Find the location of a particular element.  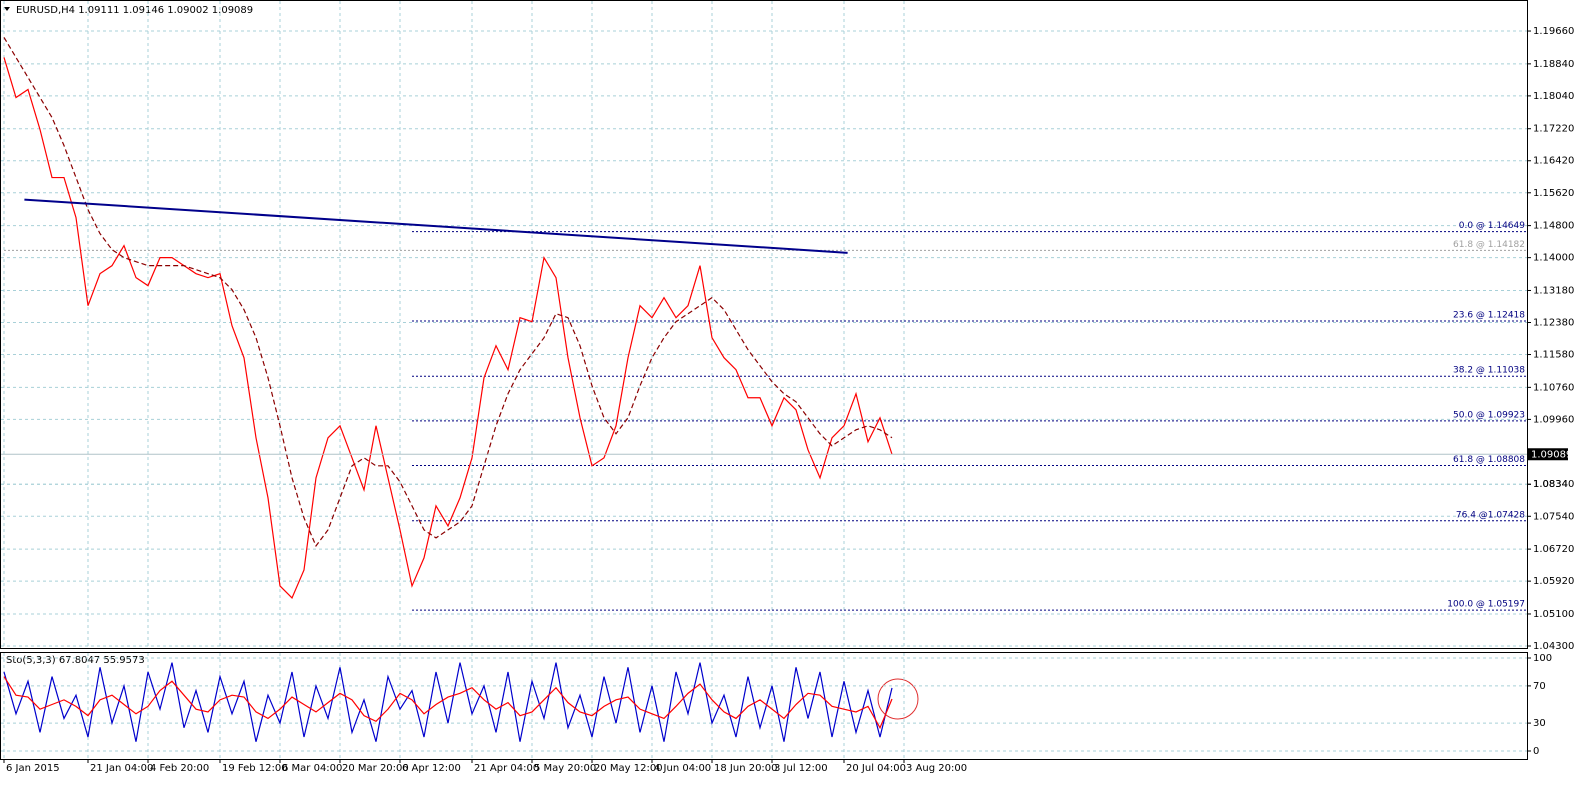

y-tick-label: 1.14800 is located at coordinates (1553, 226).